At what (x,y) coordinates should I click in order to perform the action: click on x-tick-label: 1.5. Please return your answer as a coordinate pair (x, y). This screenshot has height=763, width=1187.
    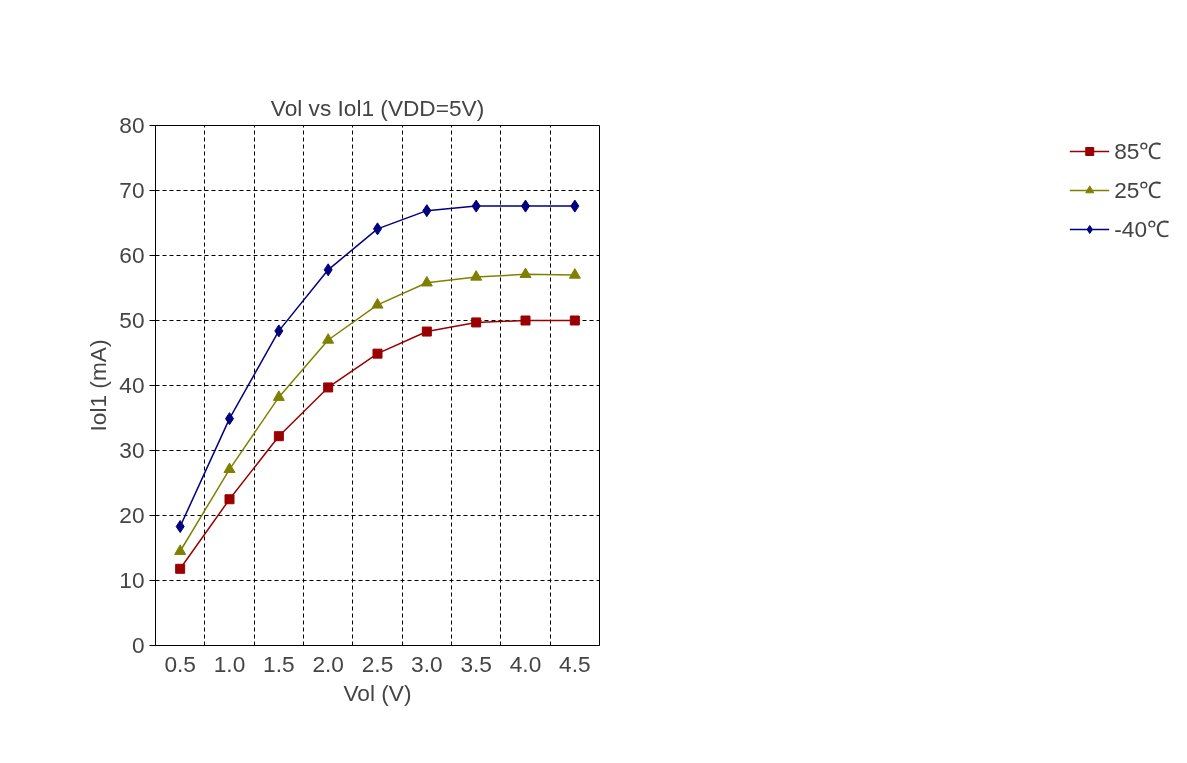
    Looking at the image, I should click on (279, 663).